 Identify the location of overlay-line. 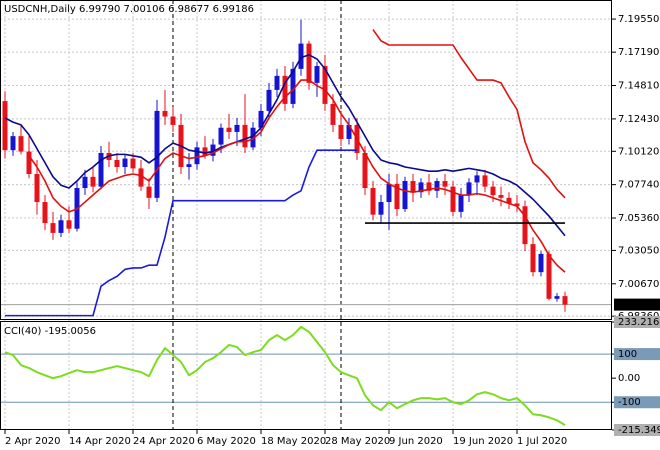
(469, 114).